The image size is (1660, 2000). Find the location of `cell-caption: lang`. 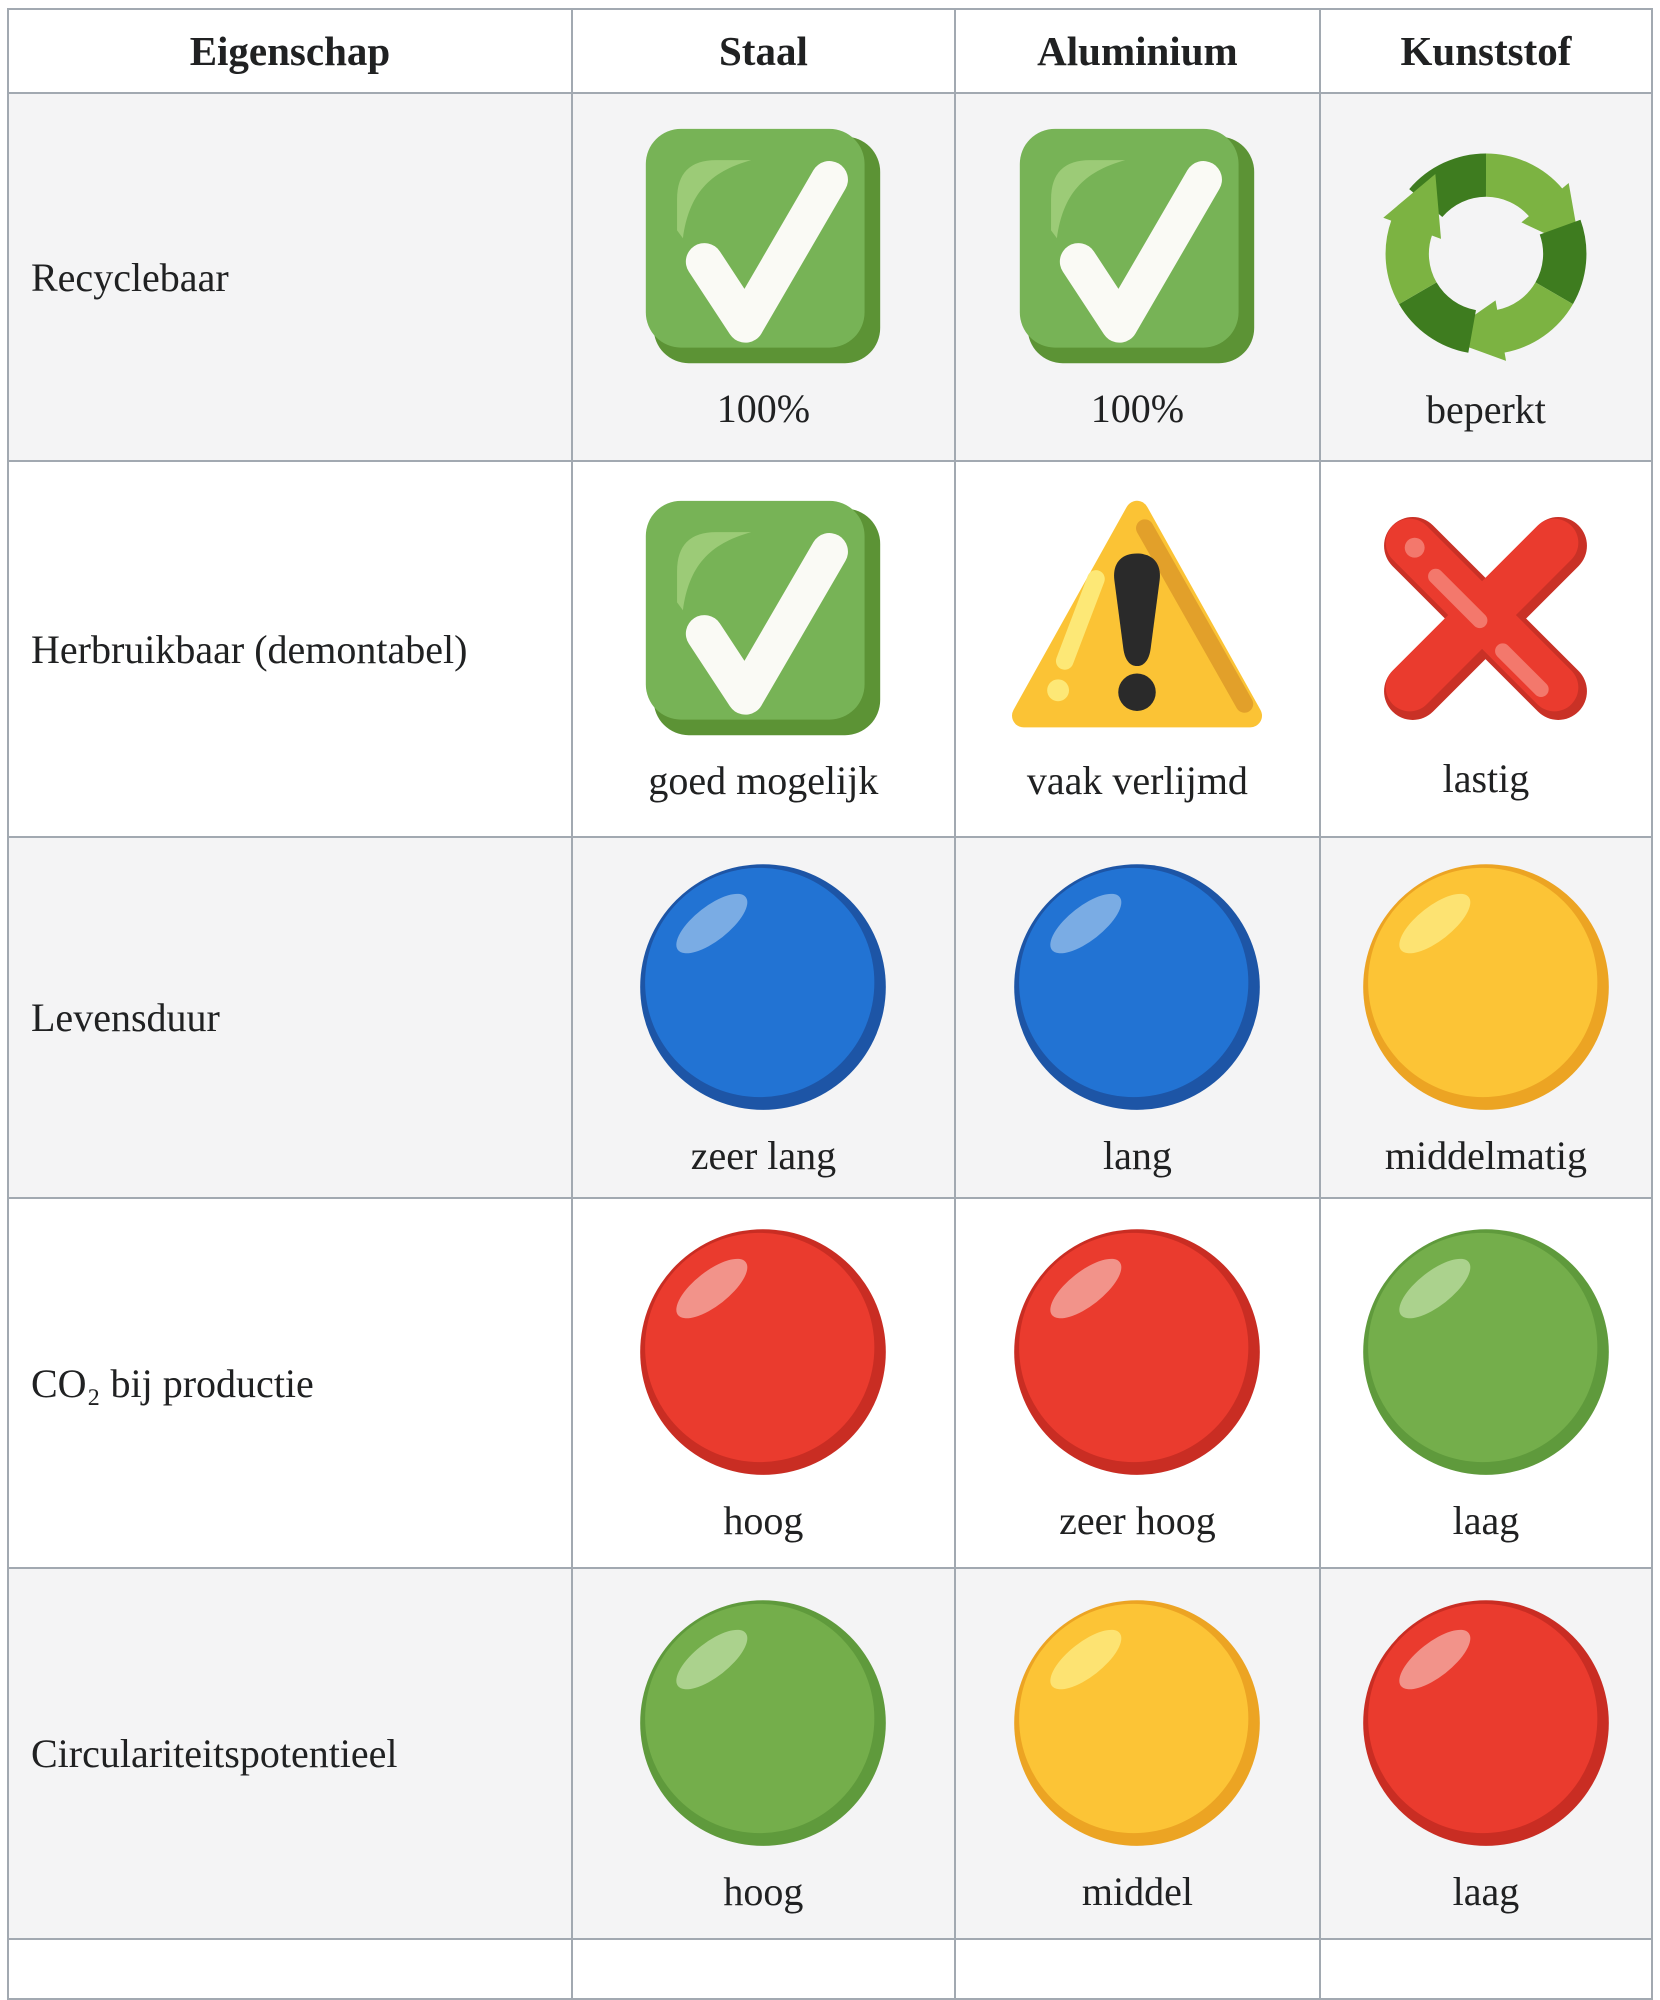

cell-caption: lang is located at coordinates (1137, 1155).